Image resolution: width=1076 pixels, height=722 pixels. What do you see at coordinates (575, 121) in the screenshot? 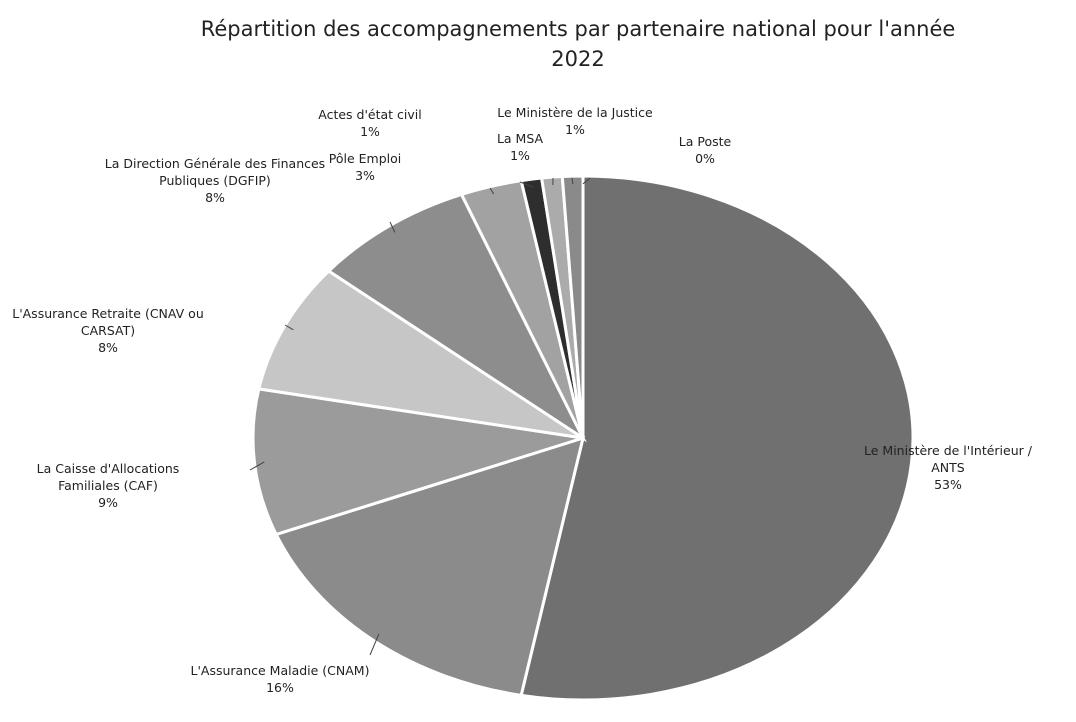
I see `data-label: Le Ministère de la Justice 1%` at bounding box center [575, 121].